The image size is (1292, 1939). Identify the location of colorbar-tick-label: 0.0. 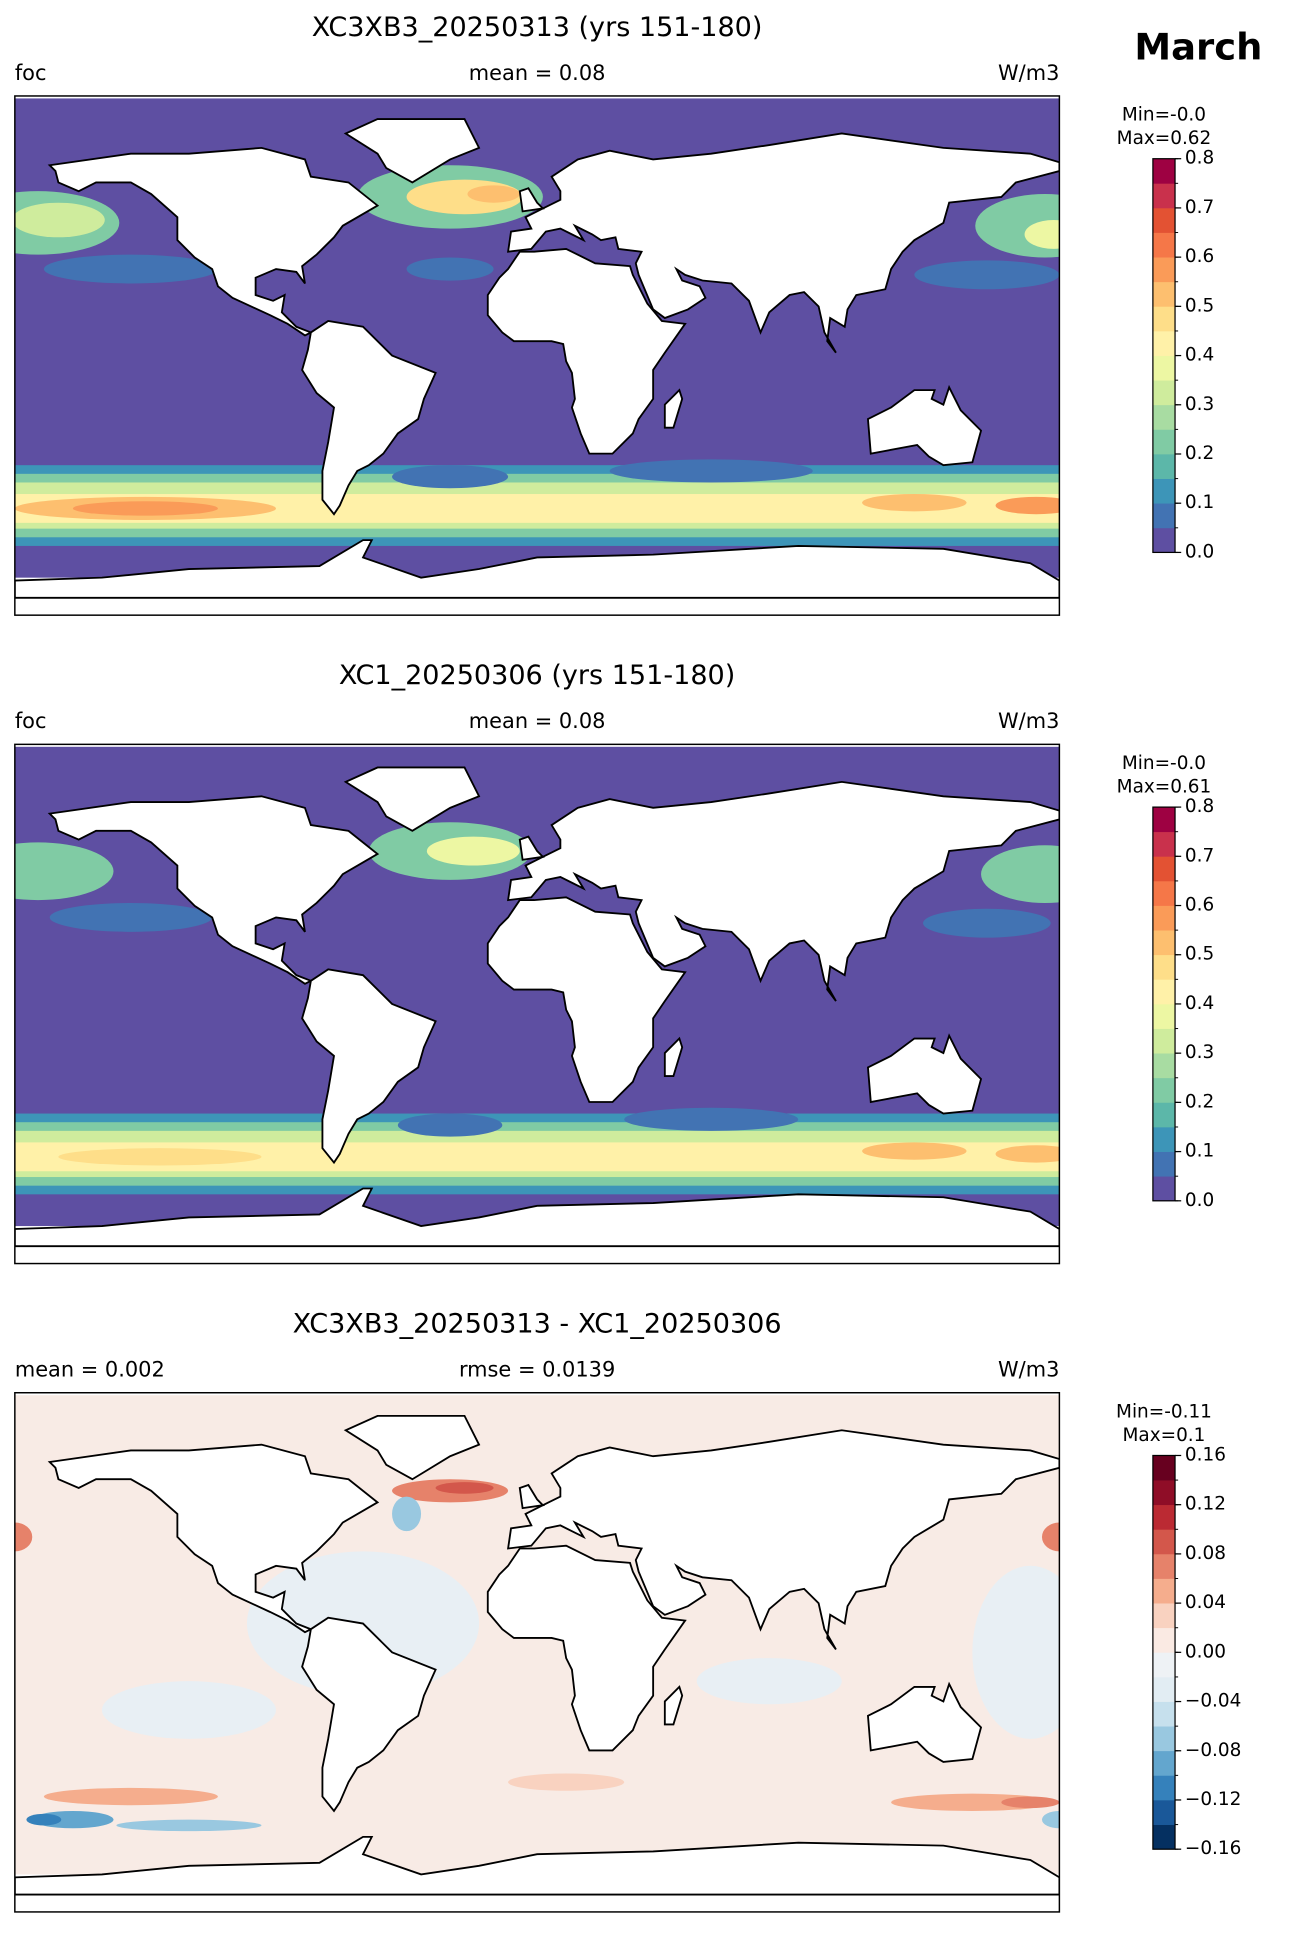
(1199, 551).